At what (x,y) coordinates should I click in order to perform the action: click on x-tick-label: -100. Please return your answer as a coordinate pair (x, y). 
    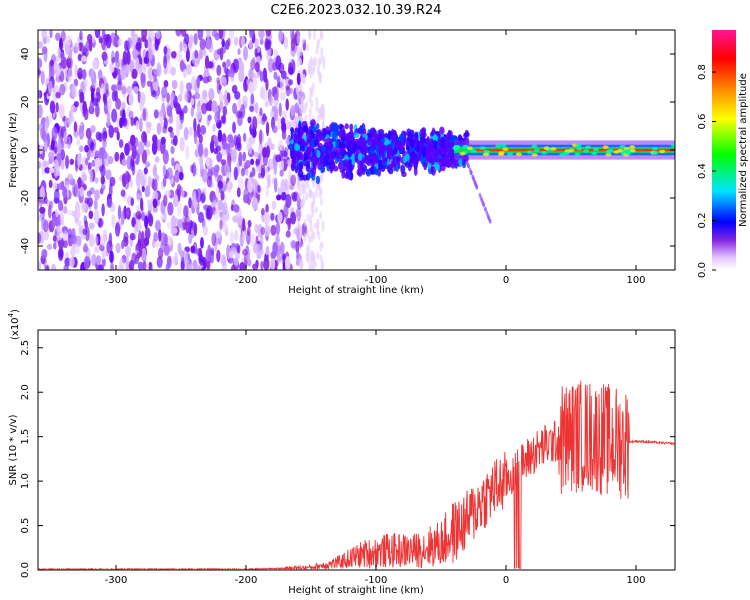
    Looking at the image, I should click on (376, 280).